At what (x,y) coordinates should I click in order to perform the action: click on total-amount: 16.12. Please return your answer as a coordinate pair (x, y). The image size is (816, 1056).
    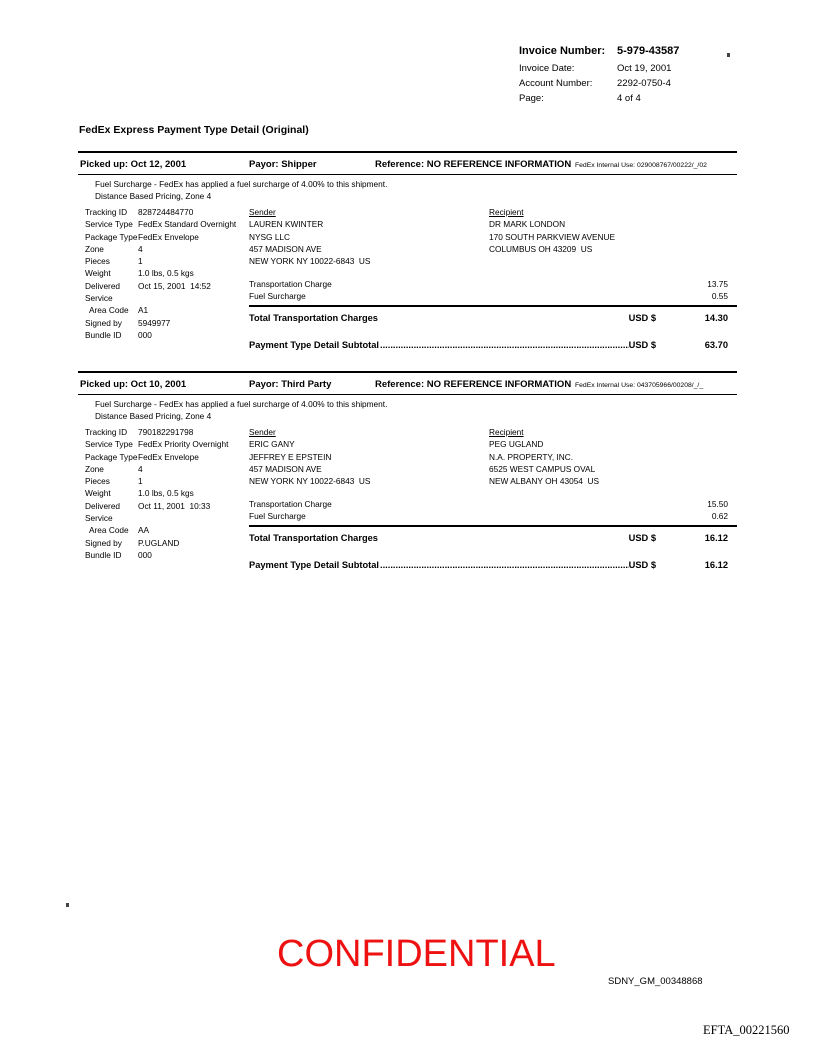
    Looking at the image, I should click on (716, 538).